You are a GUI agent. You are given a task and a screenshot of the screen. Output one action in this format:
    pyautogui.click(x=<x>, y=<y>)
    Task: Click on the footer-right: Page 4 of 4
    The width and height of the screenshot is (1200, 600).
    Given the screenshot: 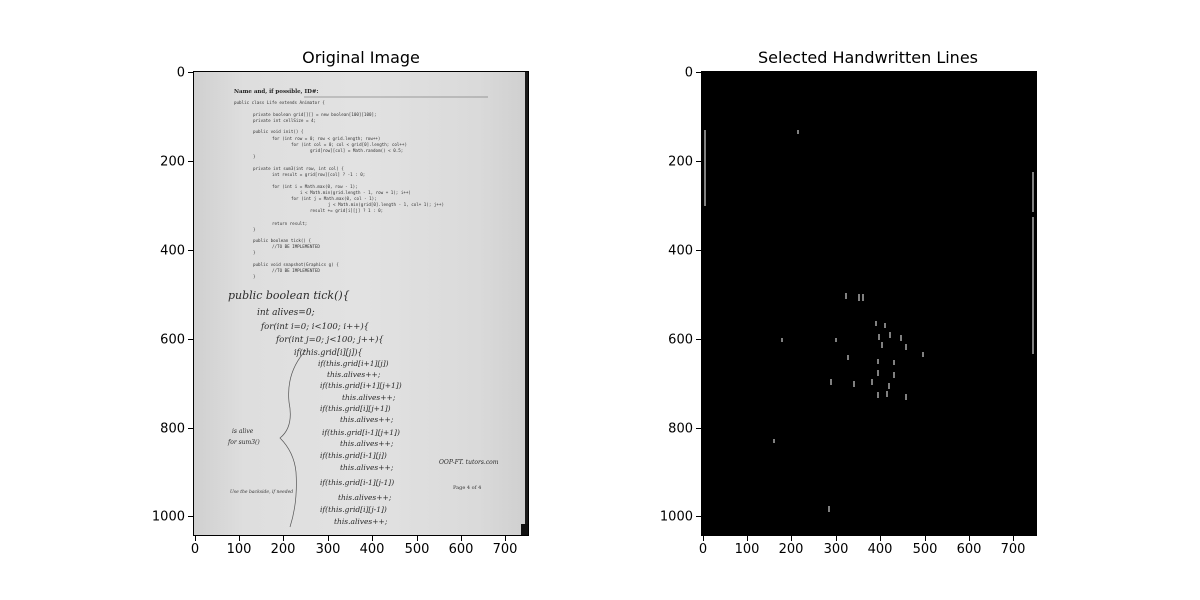 What is the action you would take?
    pyautogui.click(x=467, y=488)
    